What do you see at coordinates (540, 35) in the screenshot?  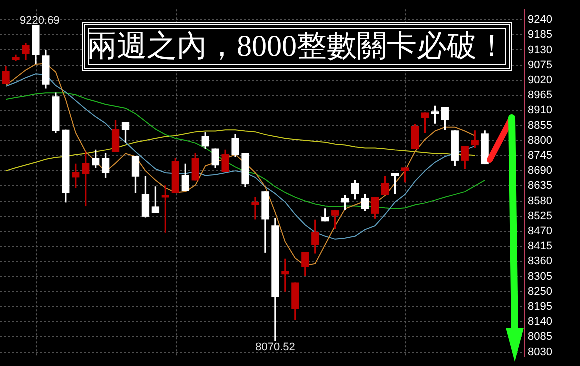 I see `y-tick-label: 9185` at bounding box center [540, 35].